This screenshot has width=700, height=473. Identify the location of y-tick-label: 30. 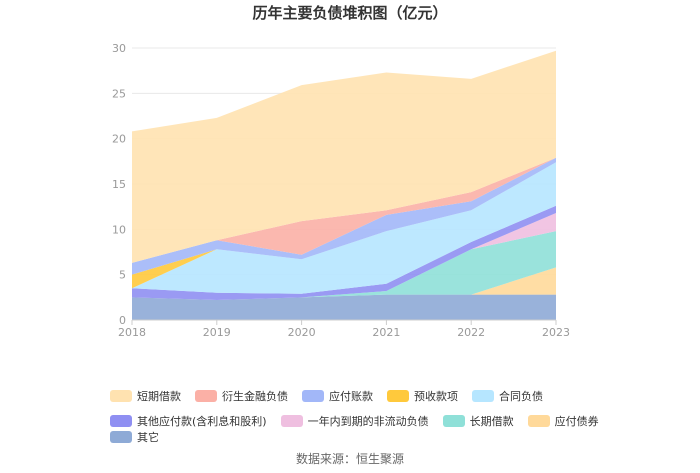
(119, 48).